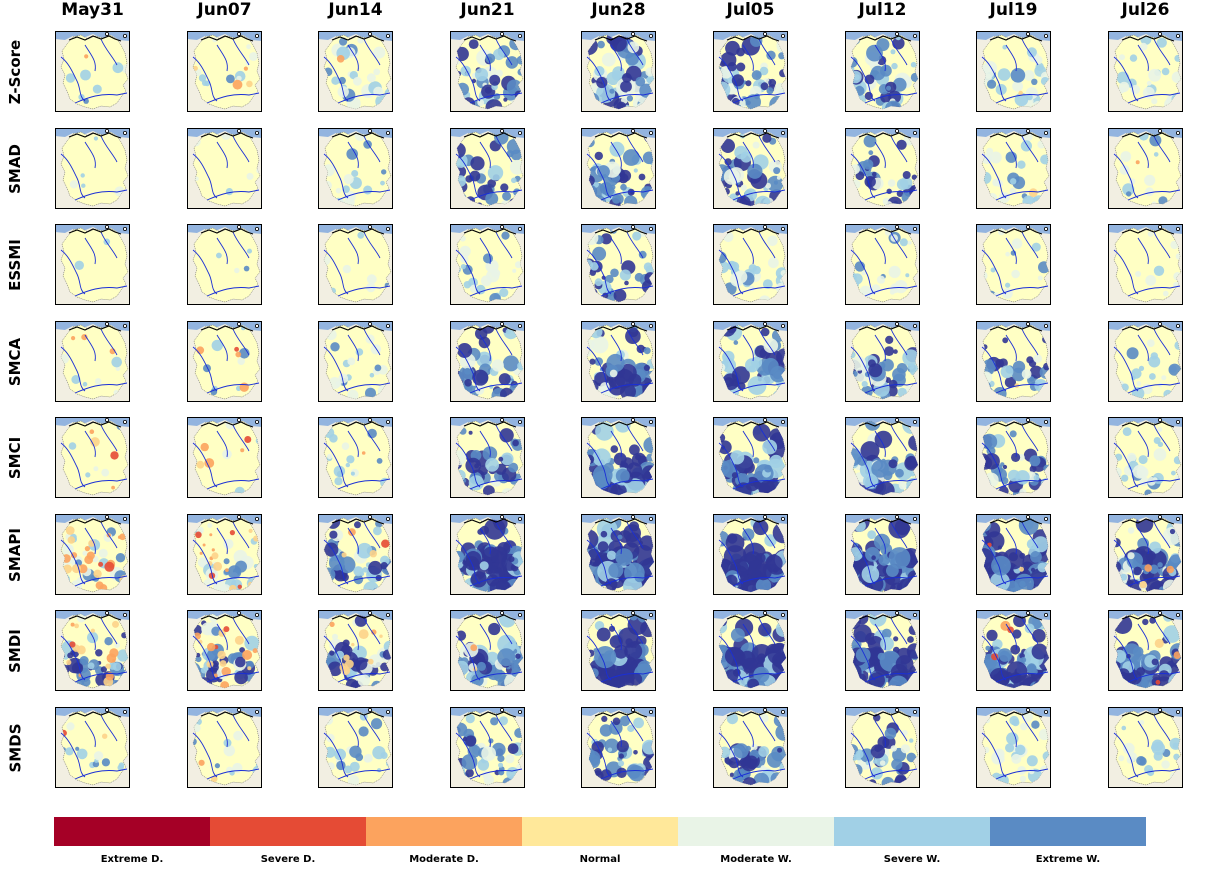 The image size is (1209, 869). Describe the element at coordinates (355, 168) in the screenshot. I see `map-smad-jun14` at that location.